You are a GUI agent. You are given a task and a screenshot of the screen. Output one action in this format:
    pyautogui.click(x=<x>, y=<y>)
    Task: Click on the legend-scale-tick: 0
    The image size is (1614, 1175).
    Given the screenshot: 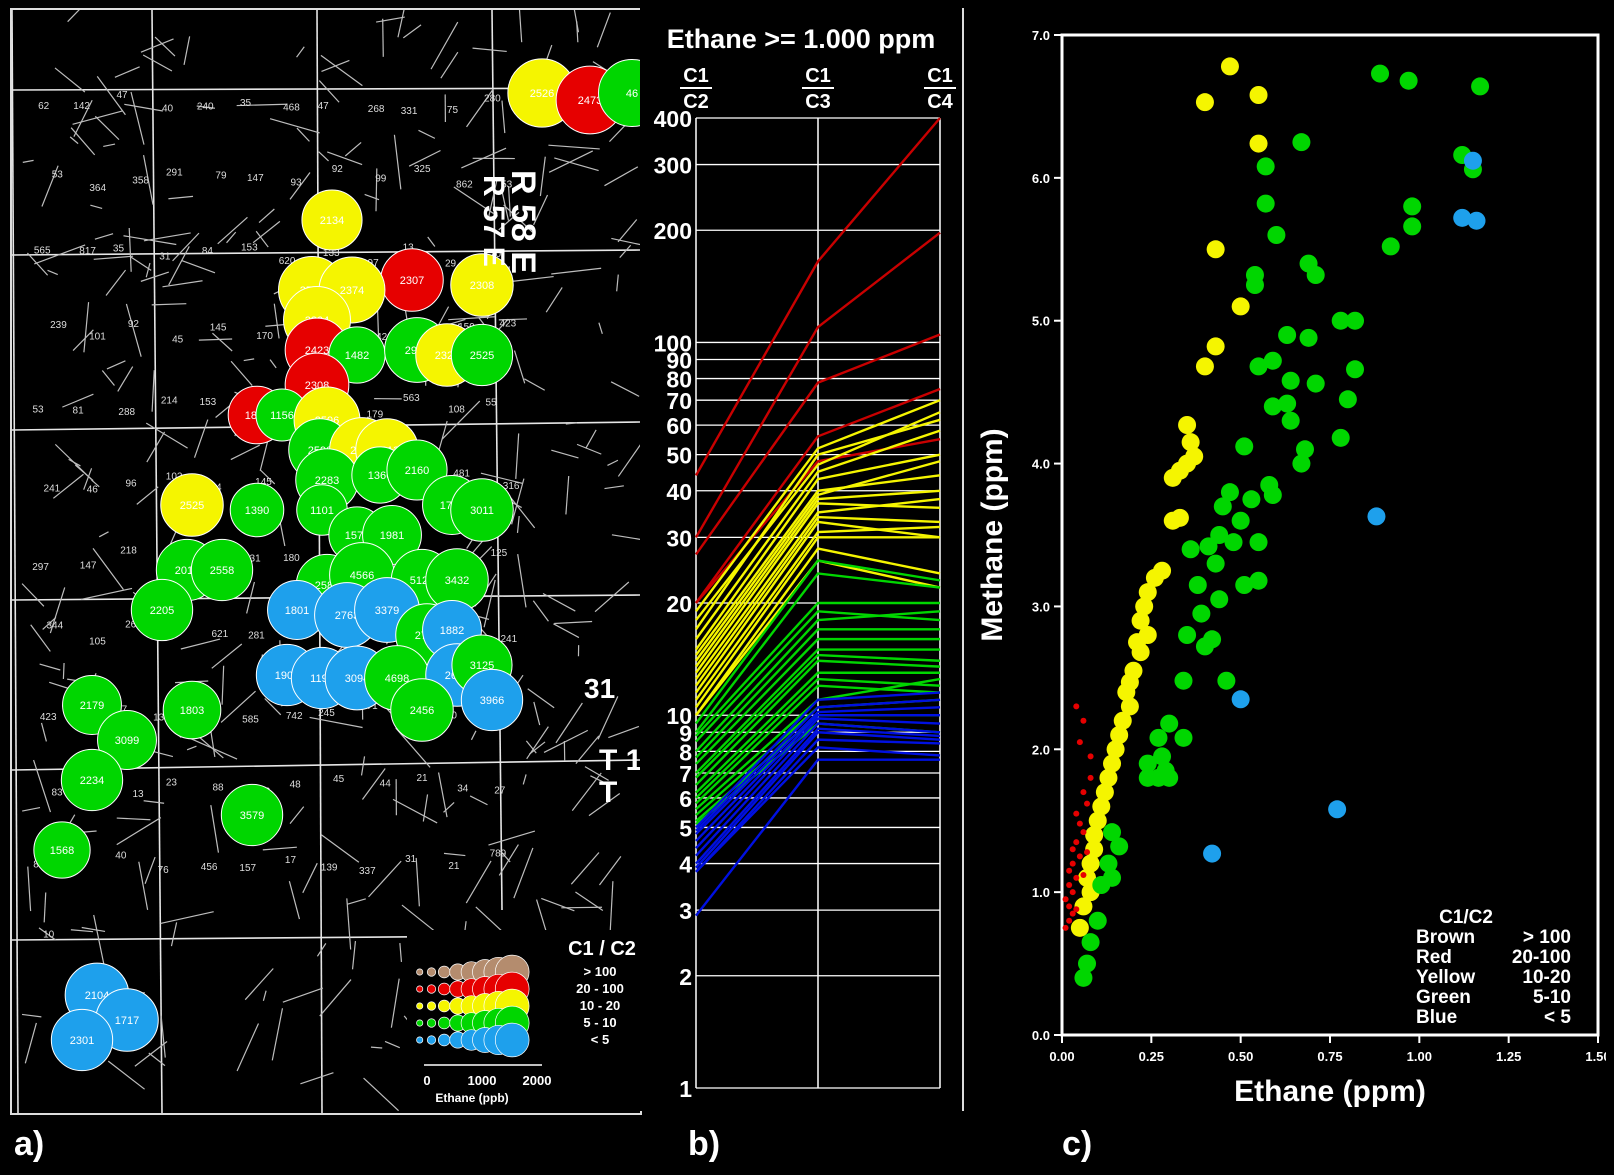 What is the action you would take?
    pyautogui.click(x=426, y=1080)
    